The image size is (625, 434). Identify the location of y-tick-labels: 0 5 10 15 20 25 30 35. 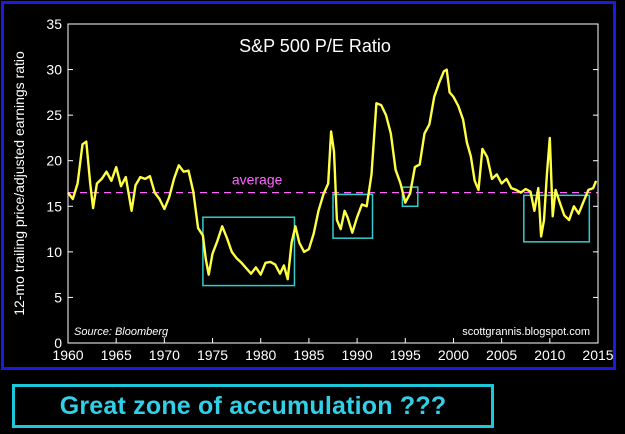
(54, 183).